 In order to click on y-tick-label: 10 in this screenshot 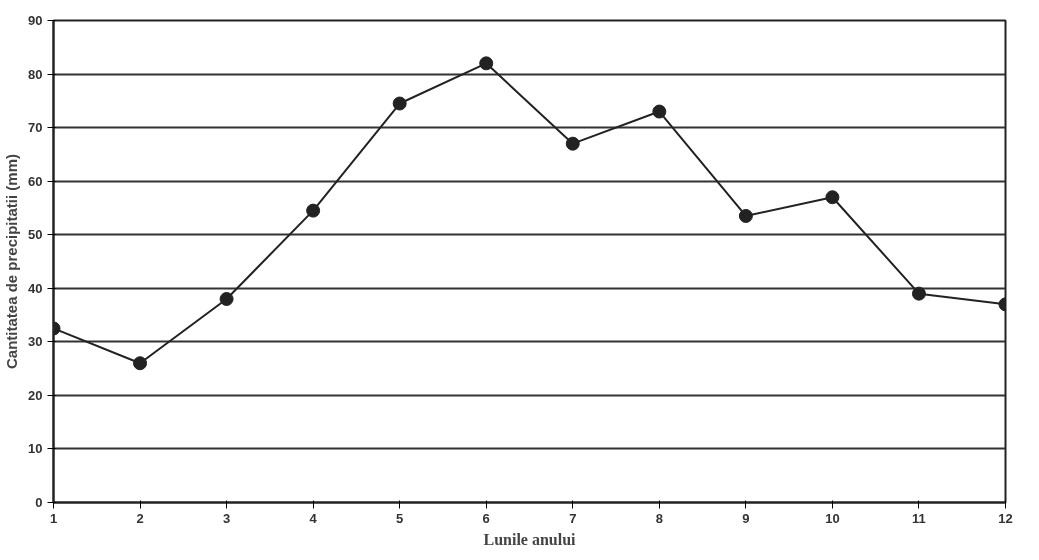, I will do `click(35, 449)`.